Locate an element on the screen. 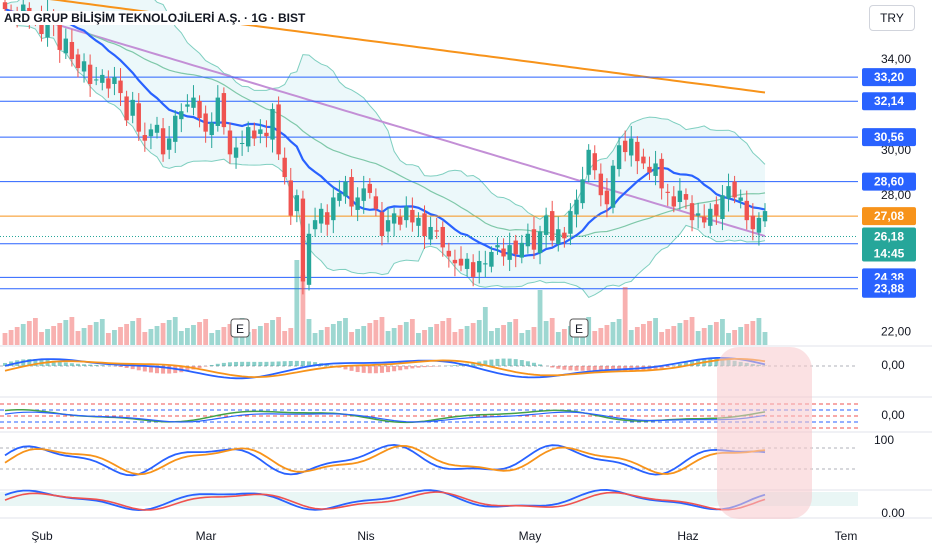 The width and height of the screenshot is (932, 550). pane4-line-a is located at coordinates (385, 500).